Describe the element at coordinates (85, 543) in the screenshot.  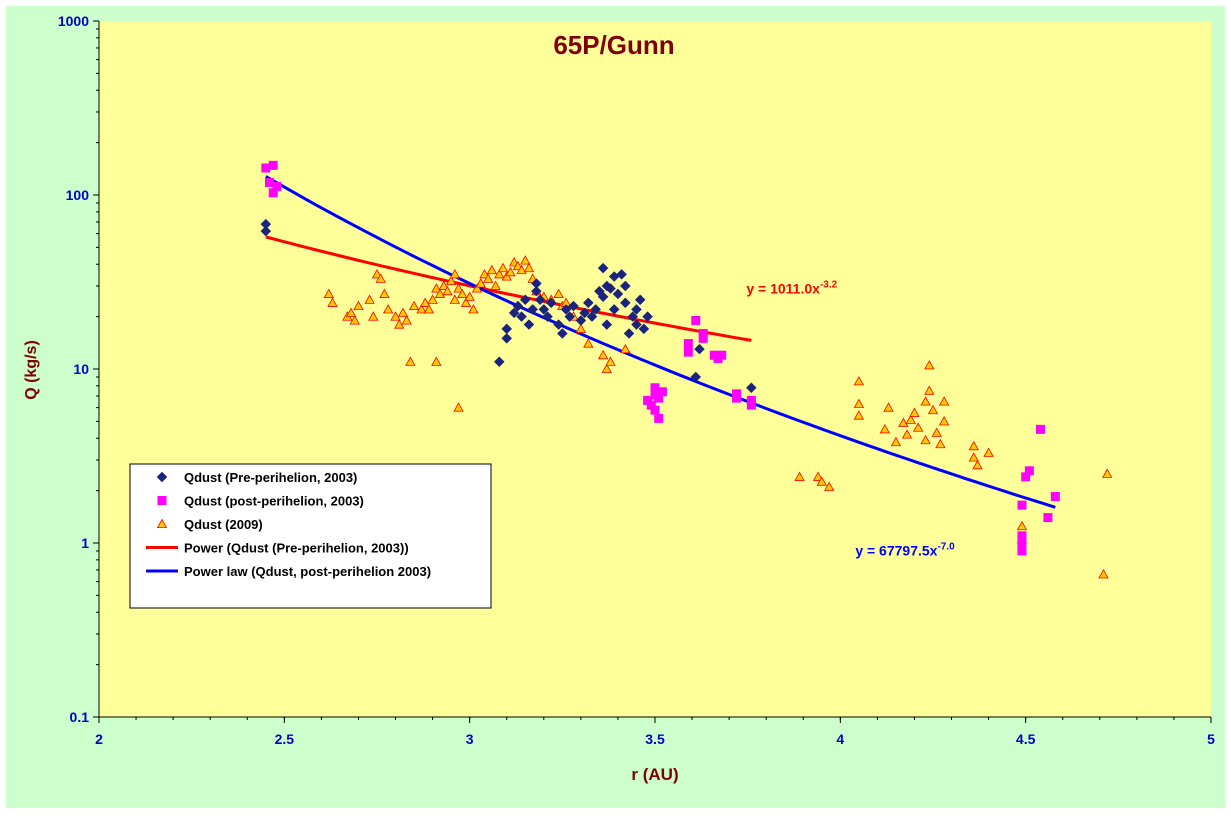
I see `y-tick-label: 1` at that location.